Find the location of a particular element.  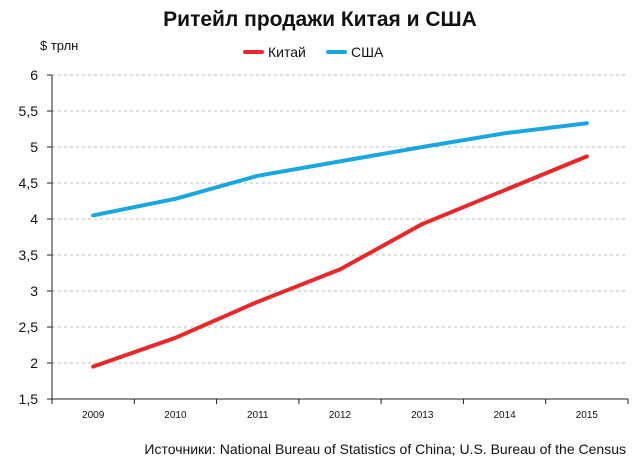

legend: Китай США is located at coordinates (313, 52).